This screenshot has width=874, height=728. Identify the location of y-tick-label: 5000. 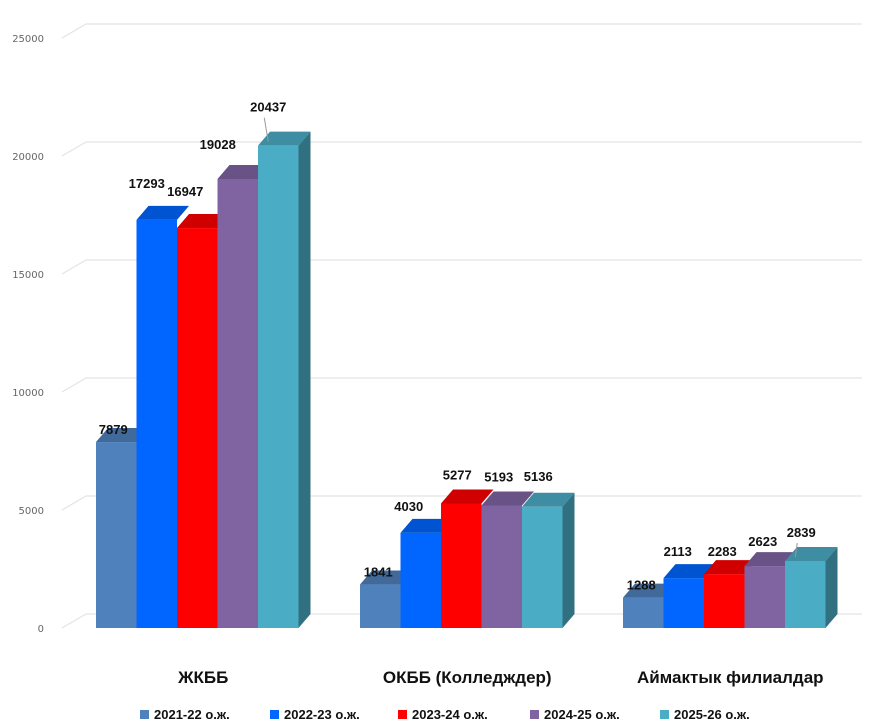
(31, 511).